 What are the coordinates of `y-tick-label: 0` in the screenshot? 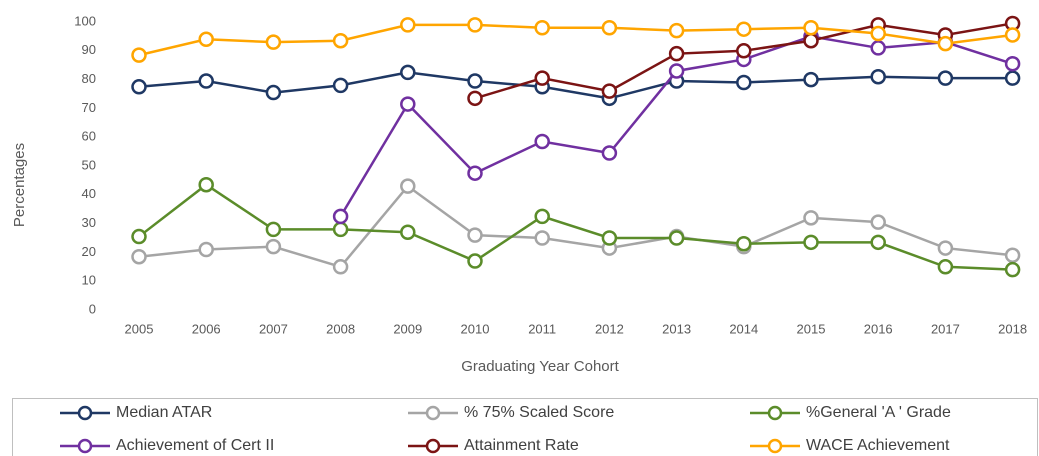 It's located at (92, 308).